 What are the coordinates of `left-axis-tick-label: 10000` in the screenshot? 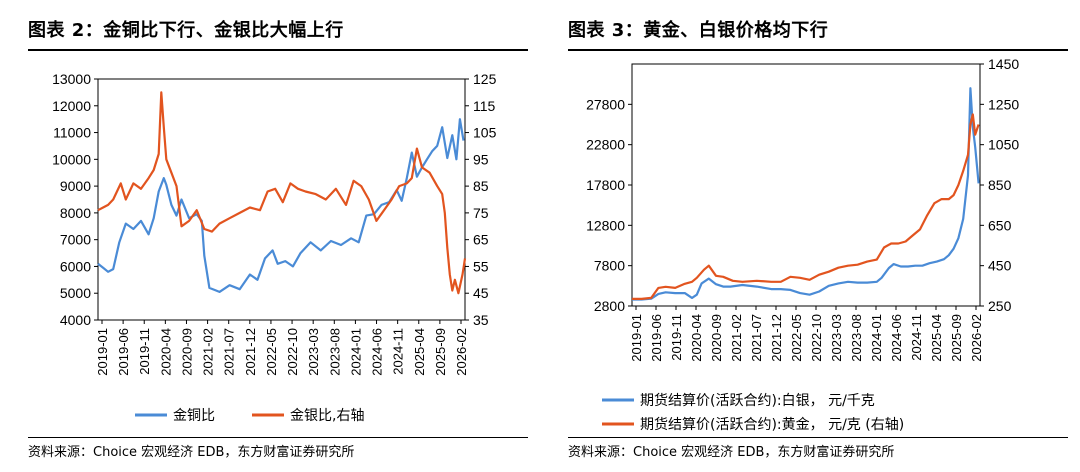 It's located at (71, 159).